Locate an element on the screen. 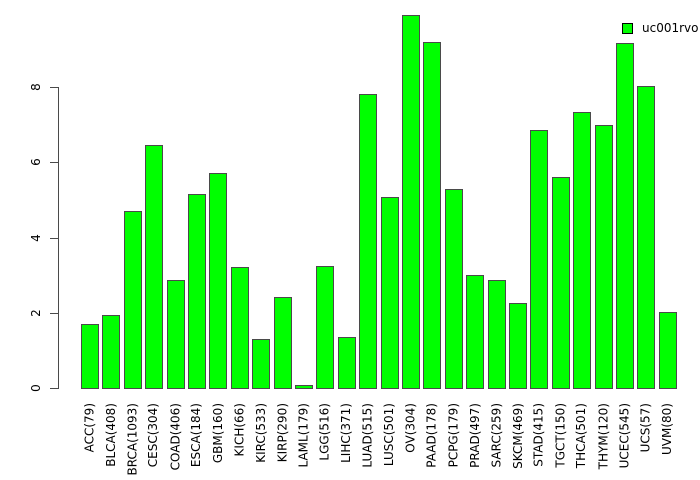 The height and width of the screenshot is (480, 700). y-tick-label-0: 0 is located at coordinates (35, 388).